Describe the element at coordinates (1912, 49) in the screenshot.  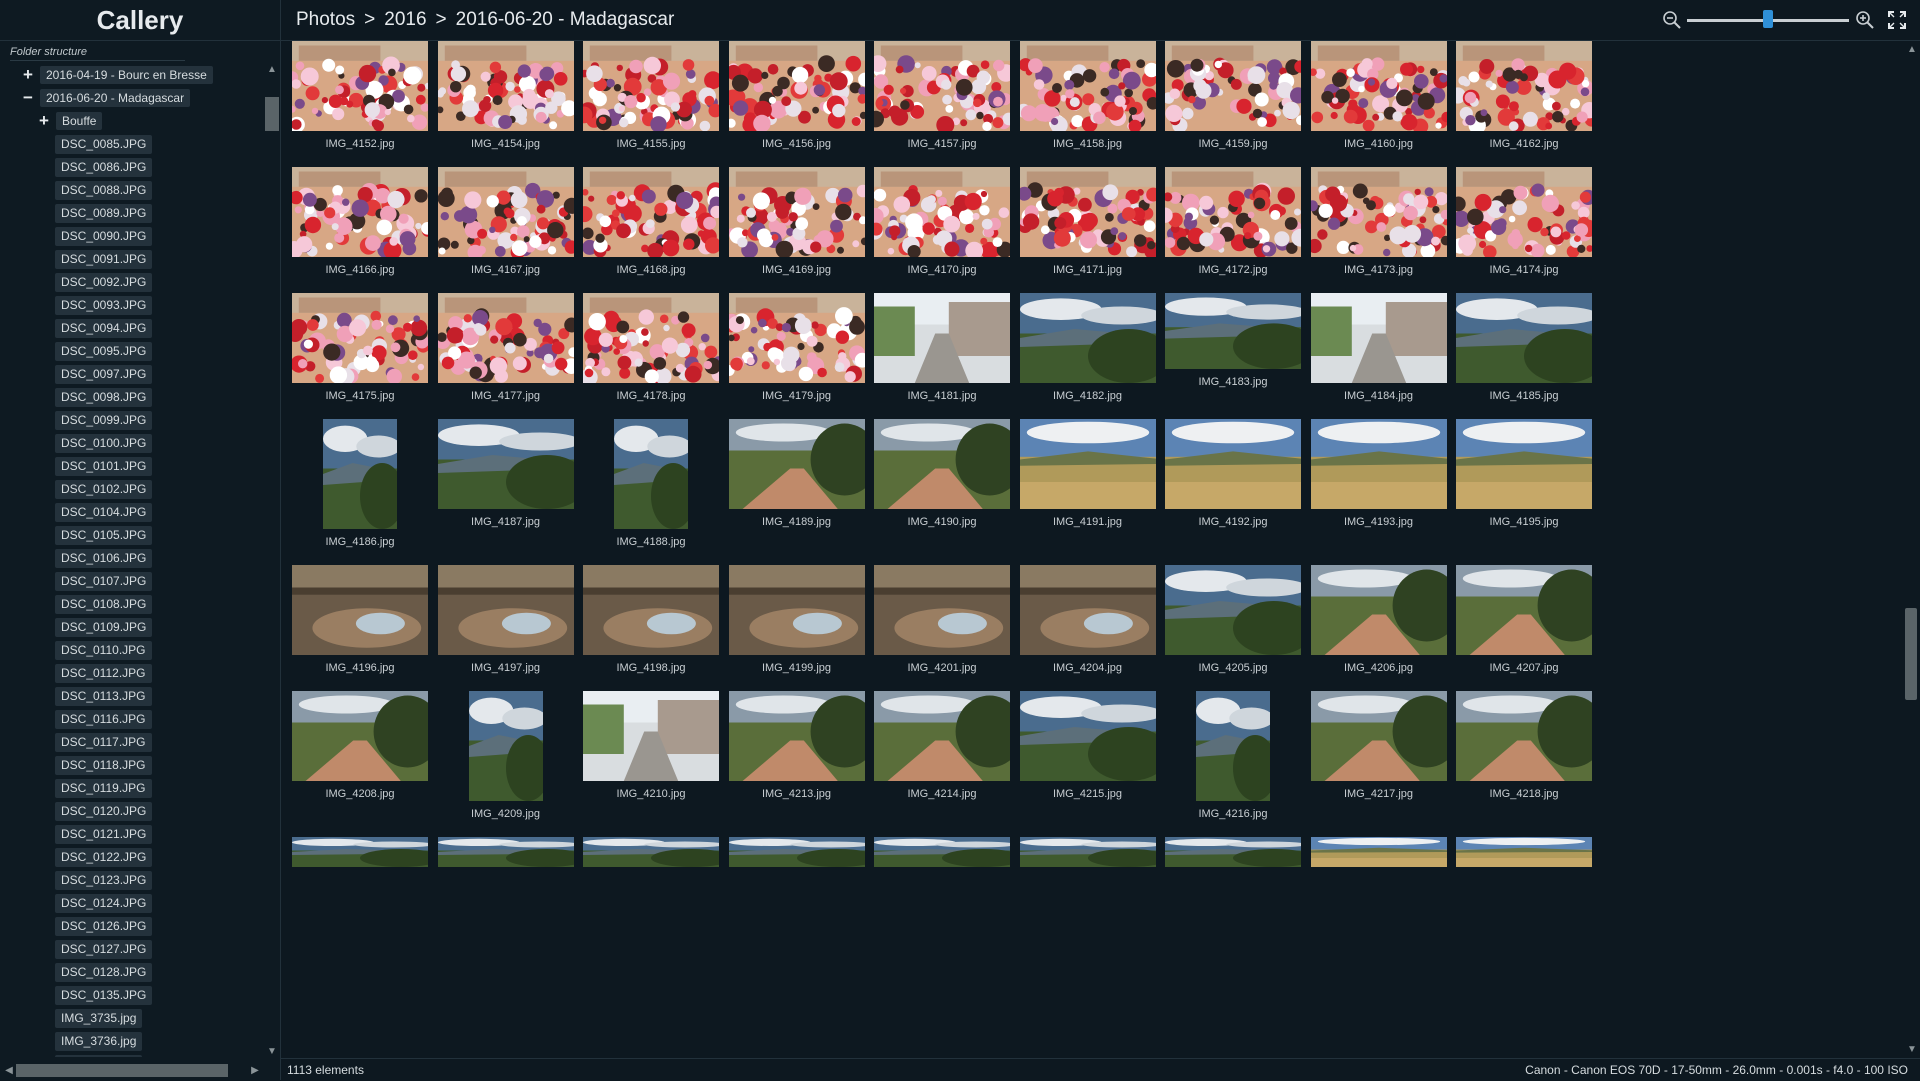
I see `gallery-scroll-up-icon: ▲` at that location.